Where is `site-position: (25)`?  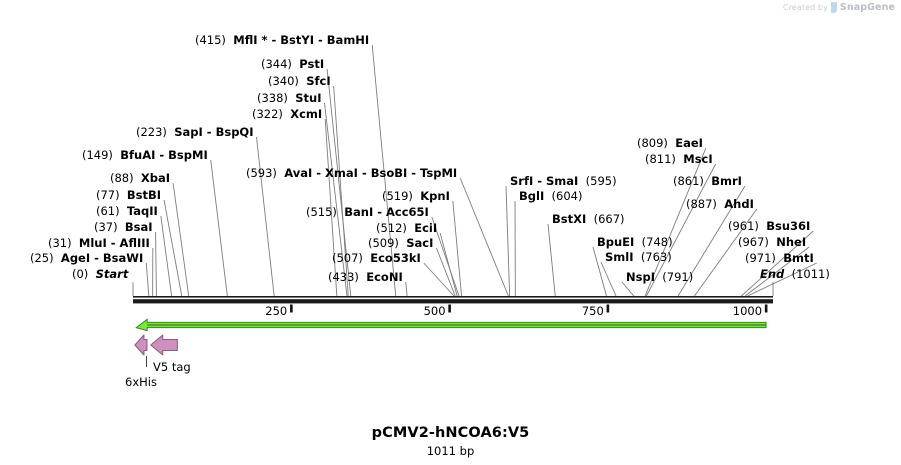
site-position: (25) is located at coordinates (42, 258).